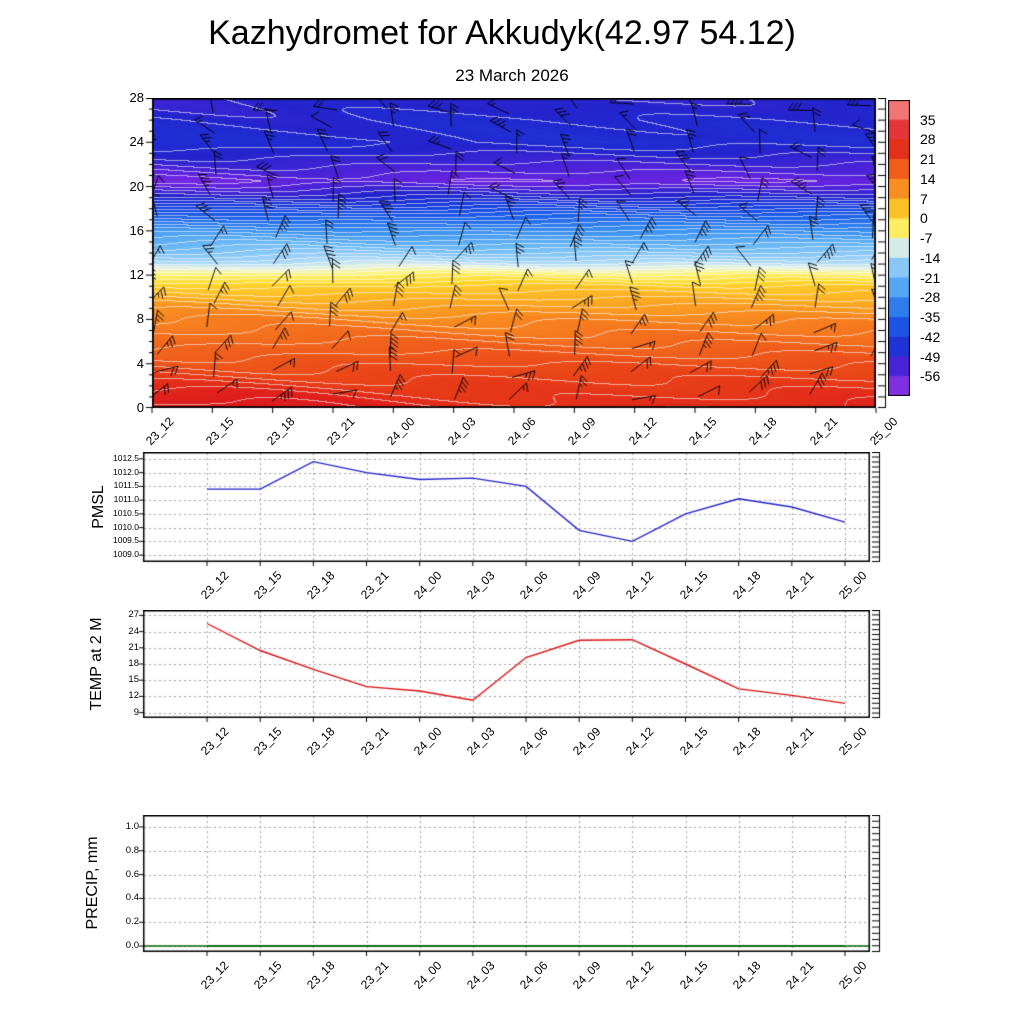  I want to click on y-tick-label: 1010.5, so click(126, 512).